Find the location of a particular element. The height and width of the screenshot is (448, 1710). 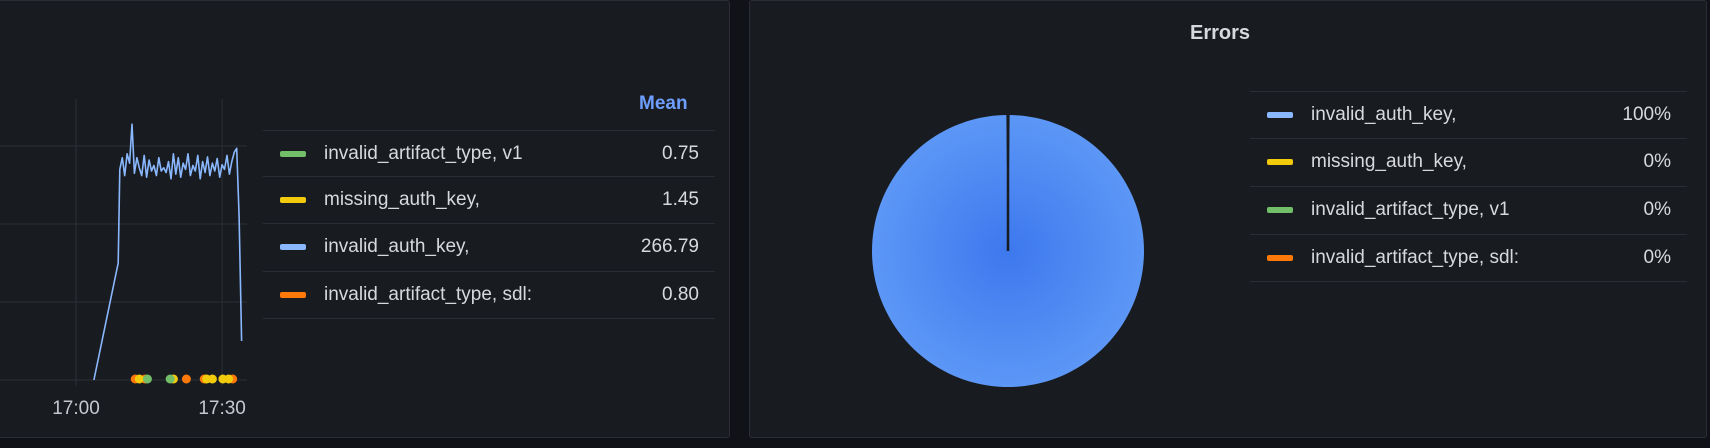

legend-mean-header: Mean is located at coordinates (663, 103).